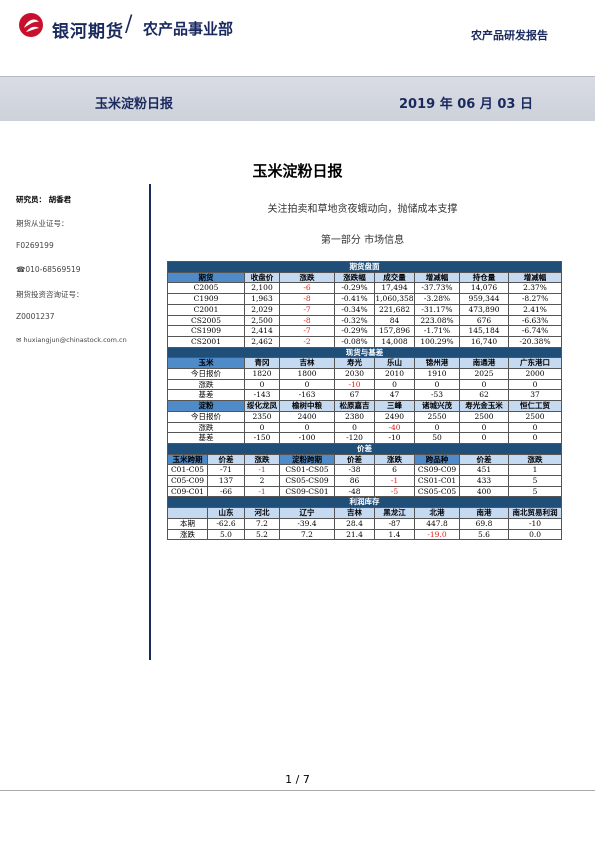  Describe the element at coordinates (307, 320) in the screenshot. I see `change-cell: -8` at that location.